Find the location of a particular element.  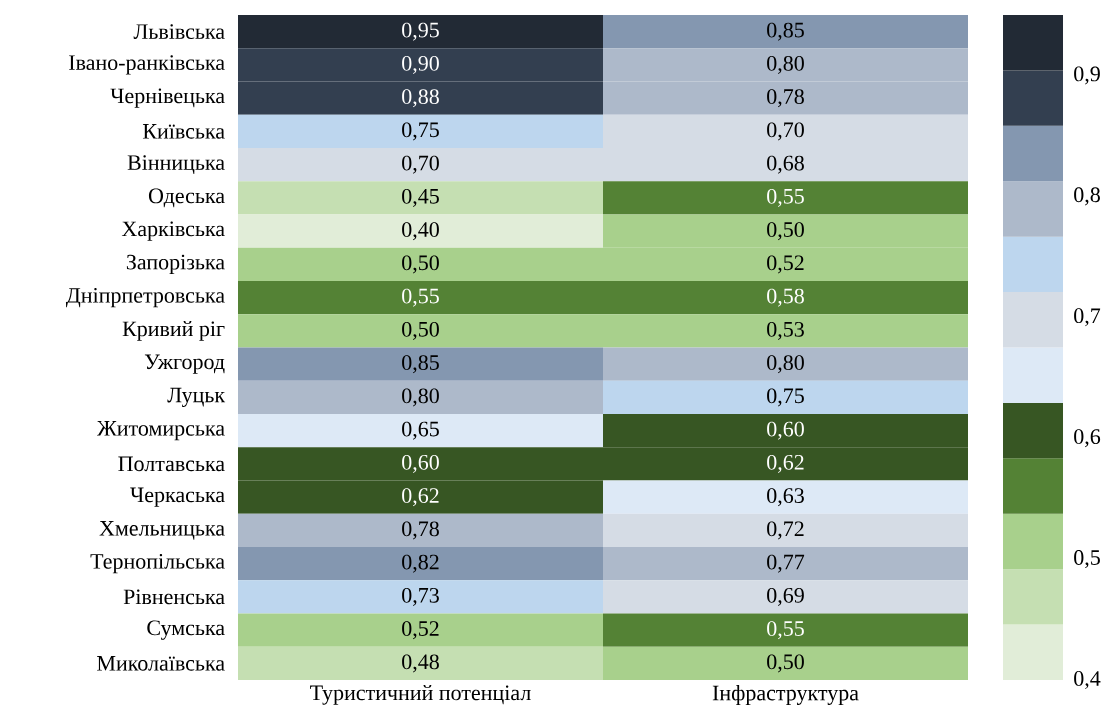

data-label: 0,95 is located at coordinates (420, 31).